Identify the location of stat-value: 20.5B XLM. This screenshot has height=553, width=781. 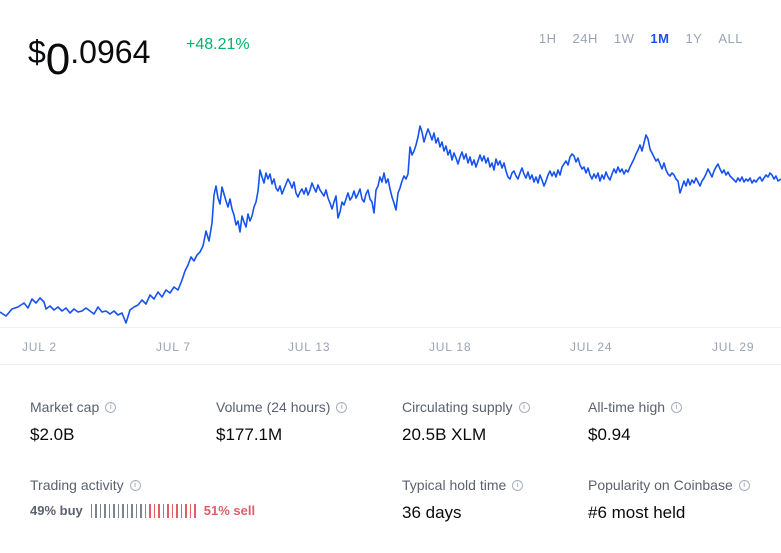
(444, 434).